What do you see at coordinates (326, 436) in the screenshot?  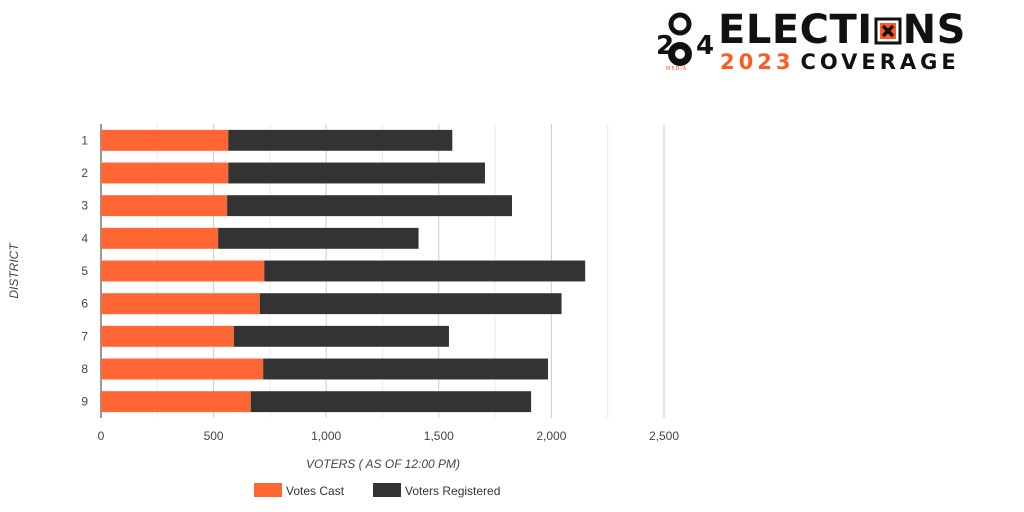 I see `x-tick-label: 1,000` at bounding box center [326, 436].